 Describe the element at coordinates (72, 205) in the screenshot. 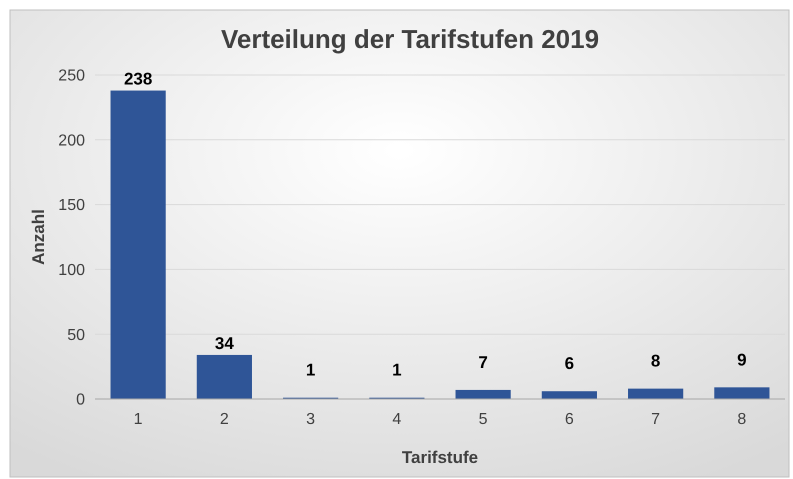

I see `y-tick-label: 150` at that location.